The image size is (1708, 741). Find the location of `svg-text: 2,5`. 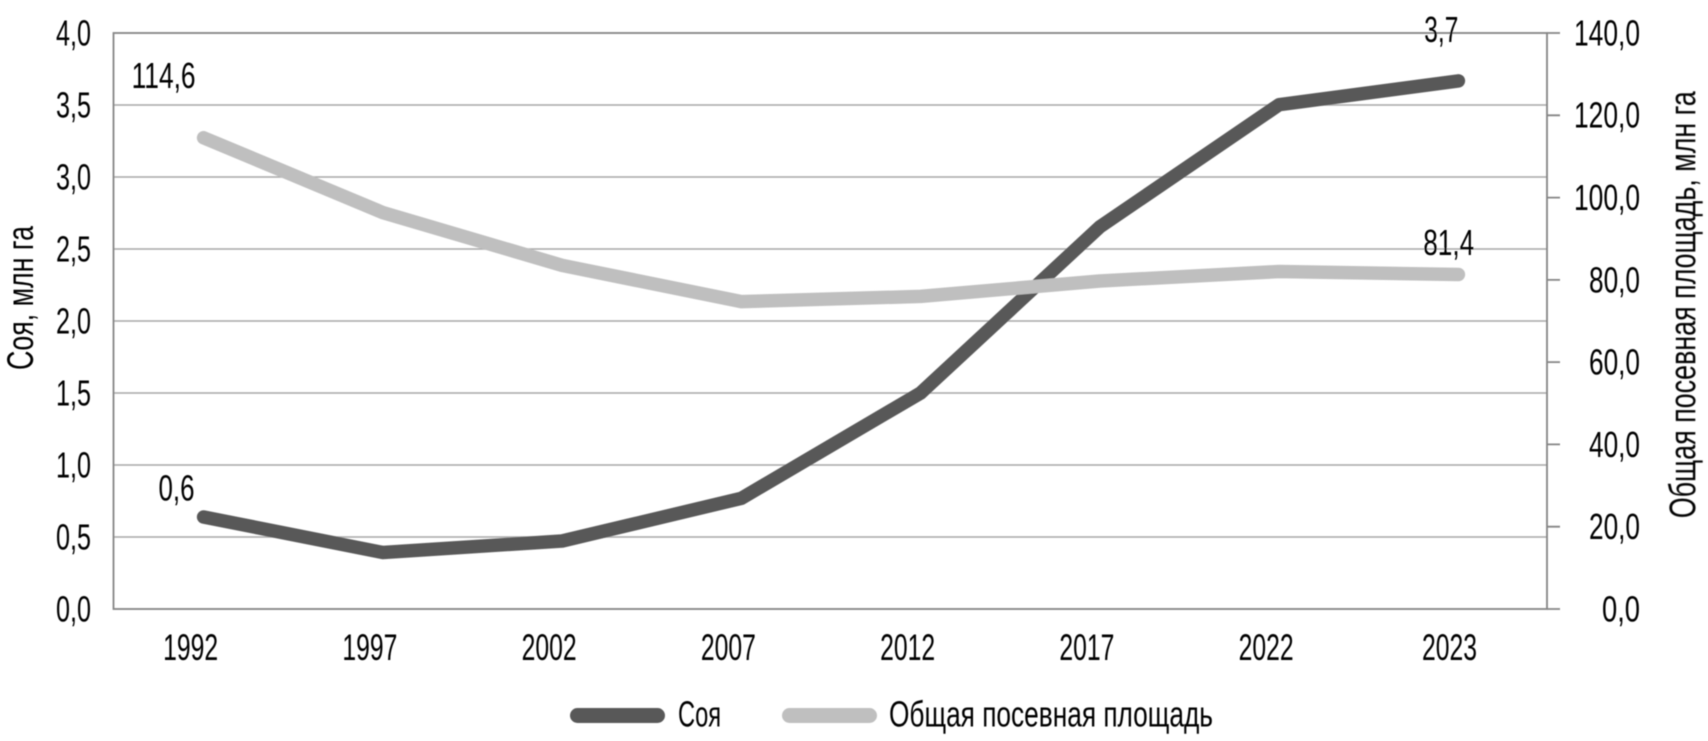

svg-text: 2,5 is located at coordinates (73, 248).